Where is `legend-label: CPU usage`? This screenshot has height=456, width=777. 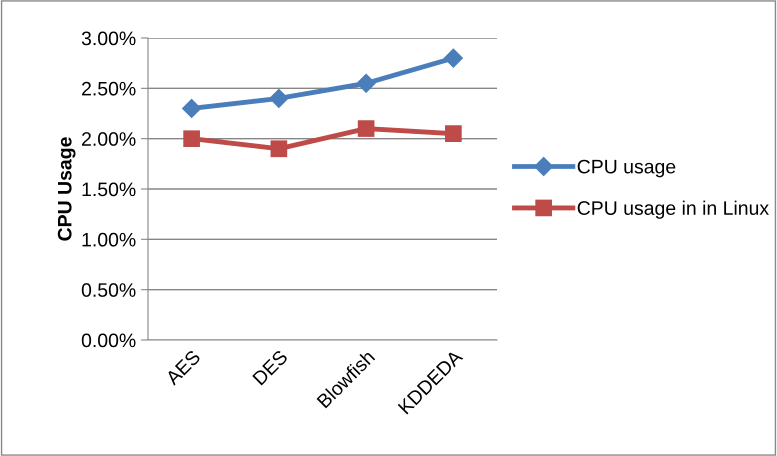 legend-label: CPU usage is located at coordinates (627, 169).